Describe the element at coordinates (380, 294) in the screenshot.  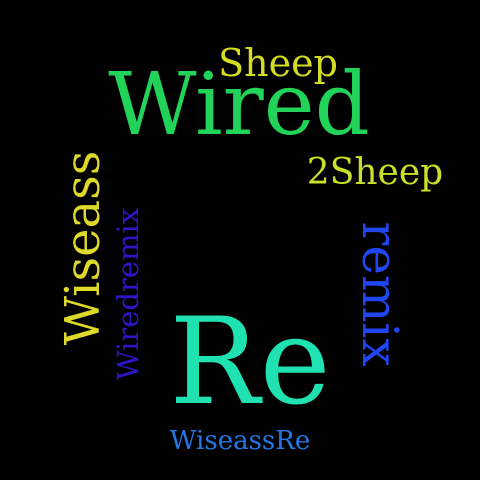
I see `word-remix: remix` at that location.